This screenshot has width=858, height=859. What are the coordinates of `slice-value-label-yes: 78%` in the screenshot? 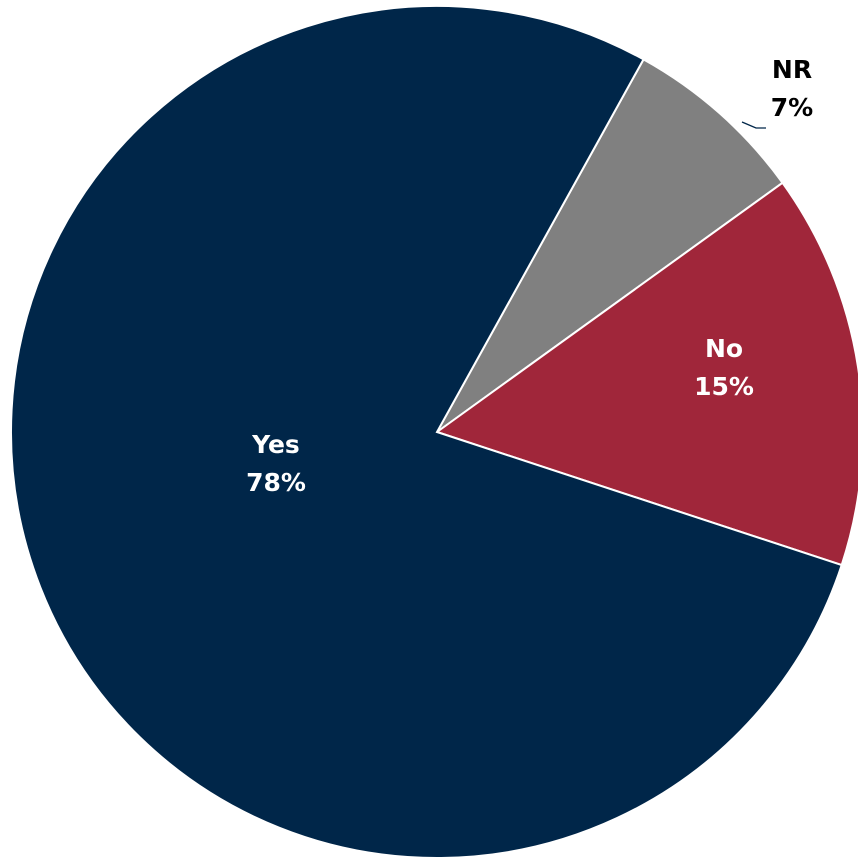 It's located at (276, 482).